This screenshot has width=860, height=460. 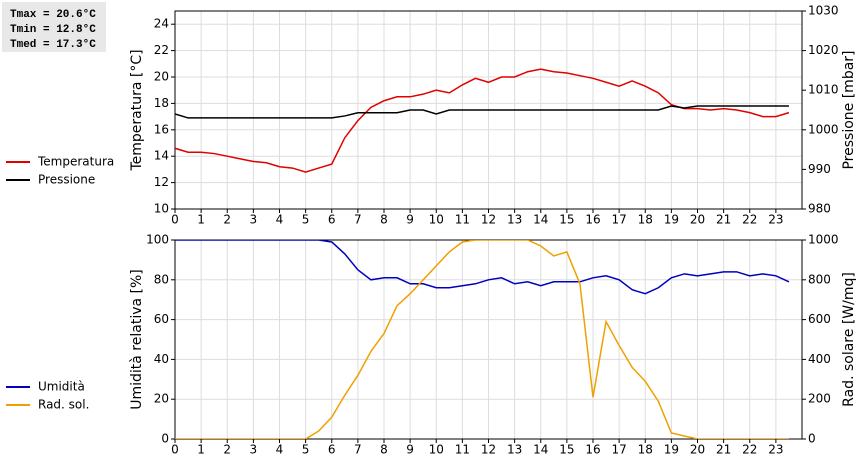 I want to click on stat: Tmed = 17.3°C, so click(x=53, y=45).